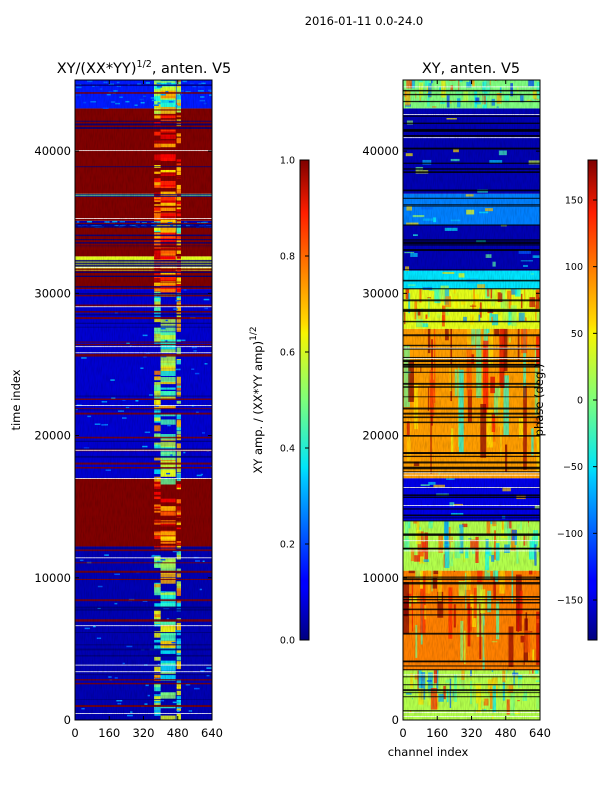  What do you see at coordinates (52, 293) in the screenshot?
I see `amp-y-tick-label: 30000` at bounding box center [52, 293].